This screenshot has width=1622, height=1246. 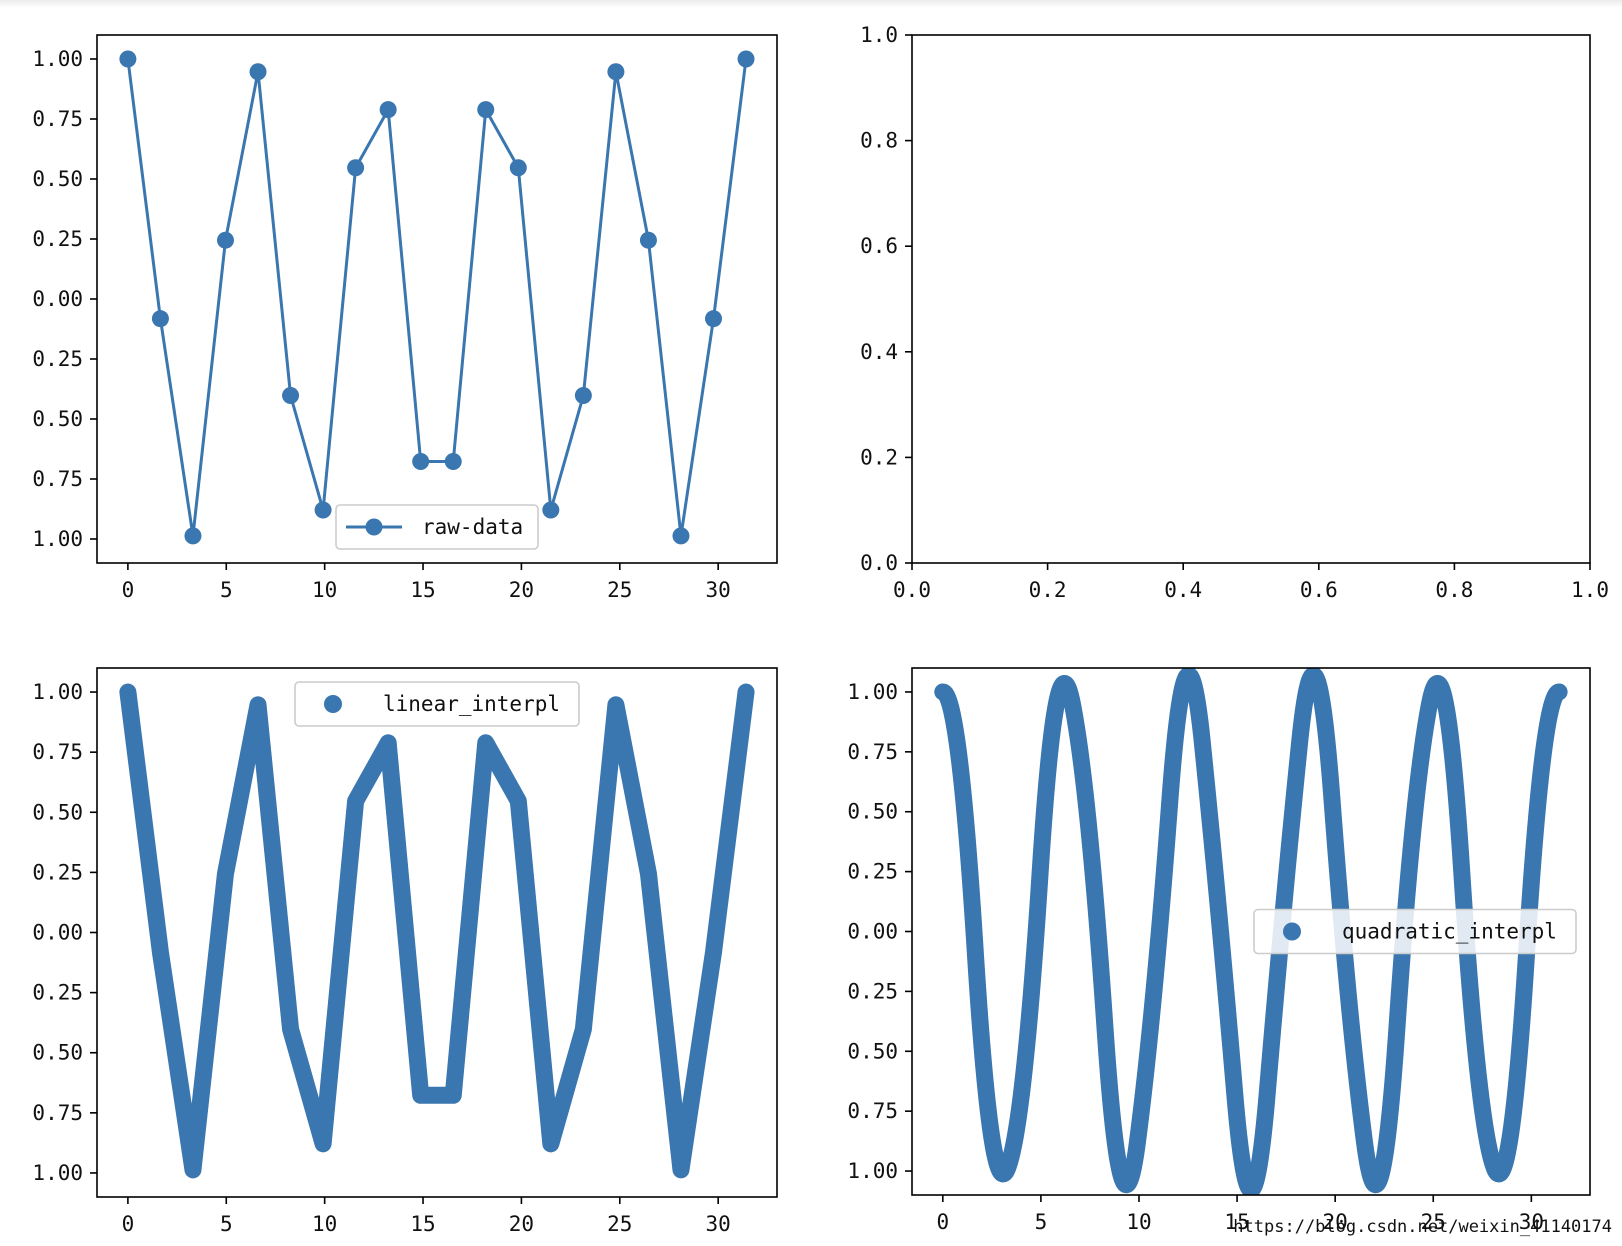 What do you see at coordinates (879, 141) in the screenshot?
I see `y-tick-label: 0.8` at bounding box center [879, 141].